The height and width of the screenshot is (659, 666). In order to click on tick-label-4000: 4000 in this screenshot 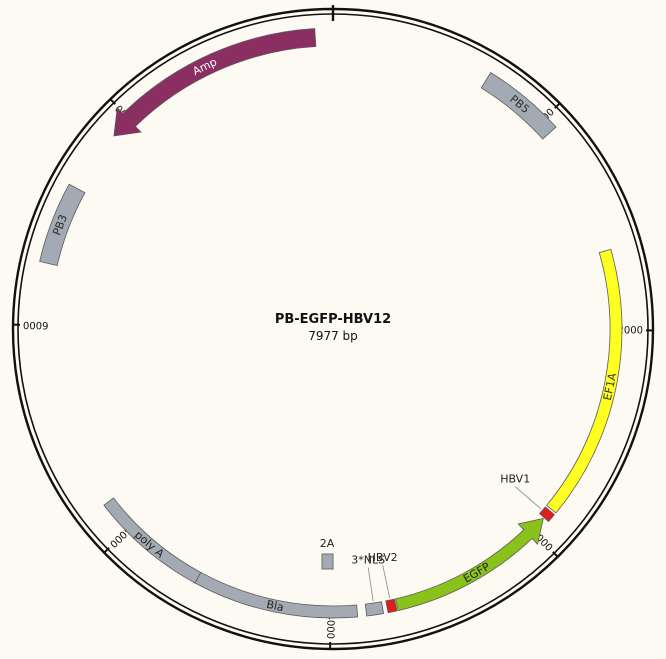, I will do `click(329, 626)`.